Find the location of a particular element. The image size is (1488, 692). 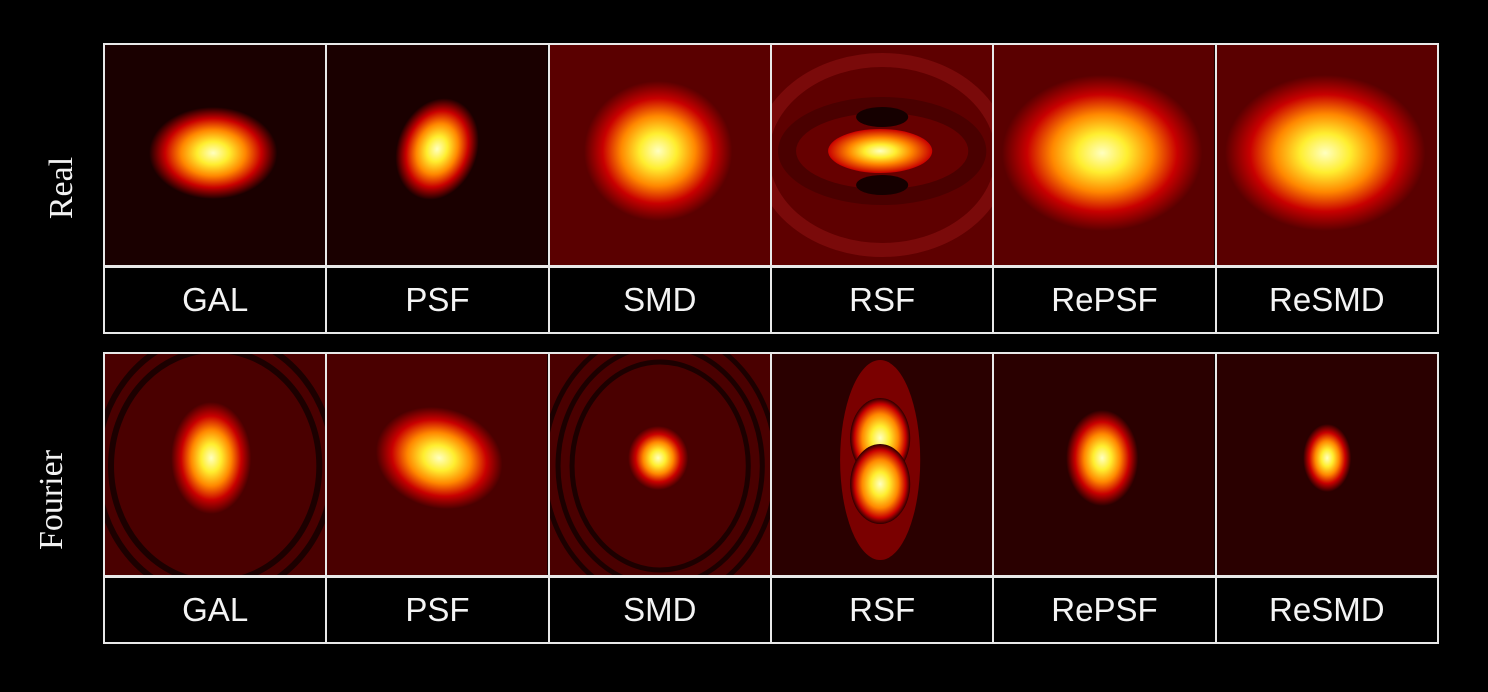

fourier-label-resmd: ReSMD is located at coordinates (1327, 609).